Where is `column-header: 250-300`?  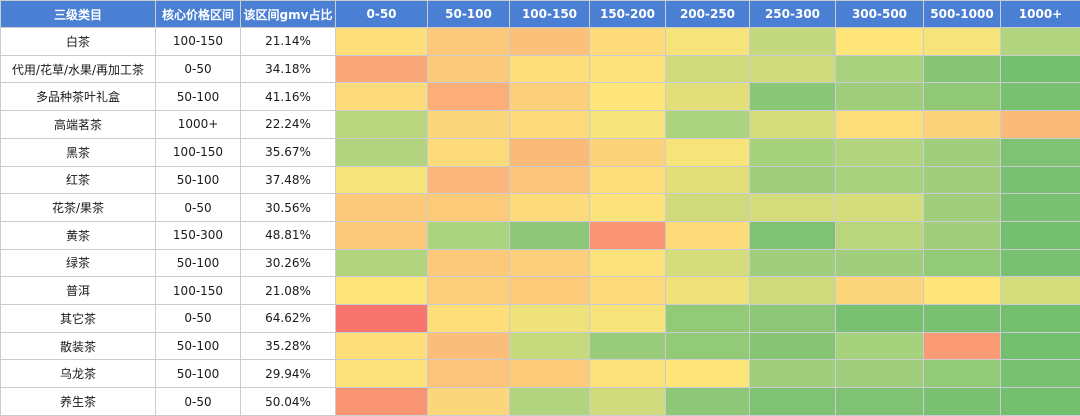
column-header: 250-300 is located at coordinates (792, 14).